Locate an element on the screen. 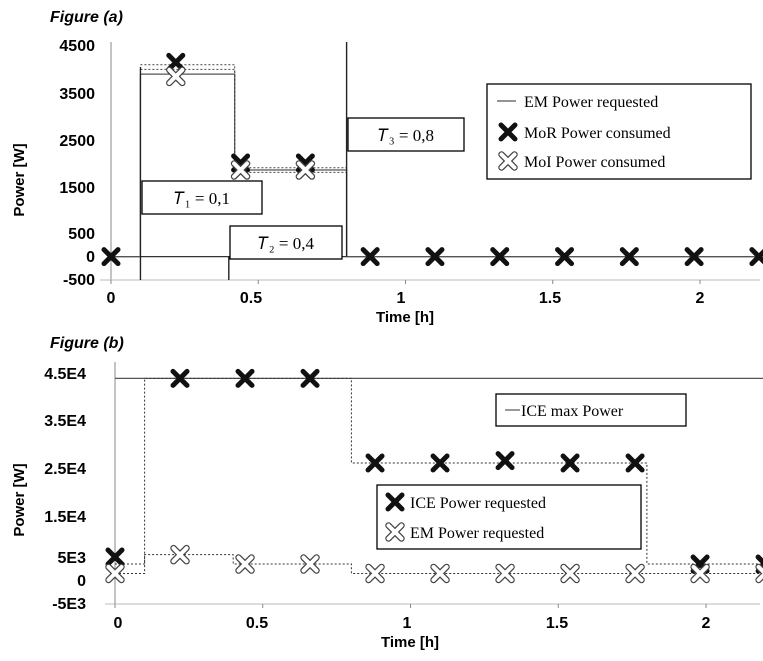 Image resolution: width=763 pixels, height=661 pixels. chart-a-xtick-label: 0 is located at coordinates (111, 298).